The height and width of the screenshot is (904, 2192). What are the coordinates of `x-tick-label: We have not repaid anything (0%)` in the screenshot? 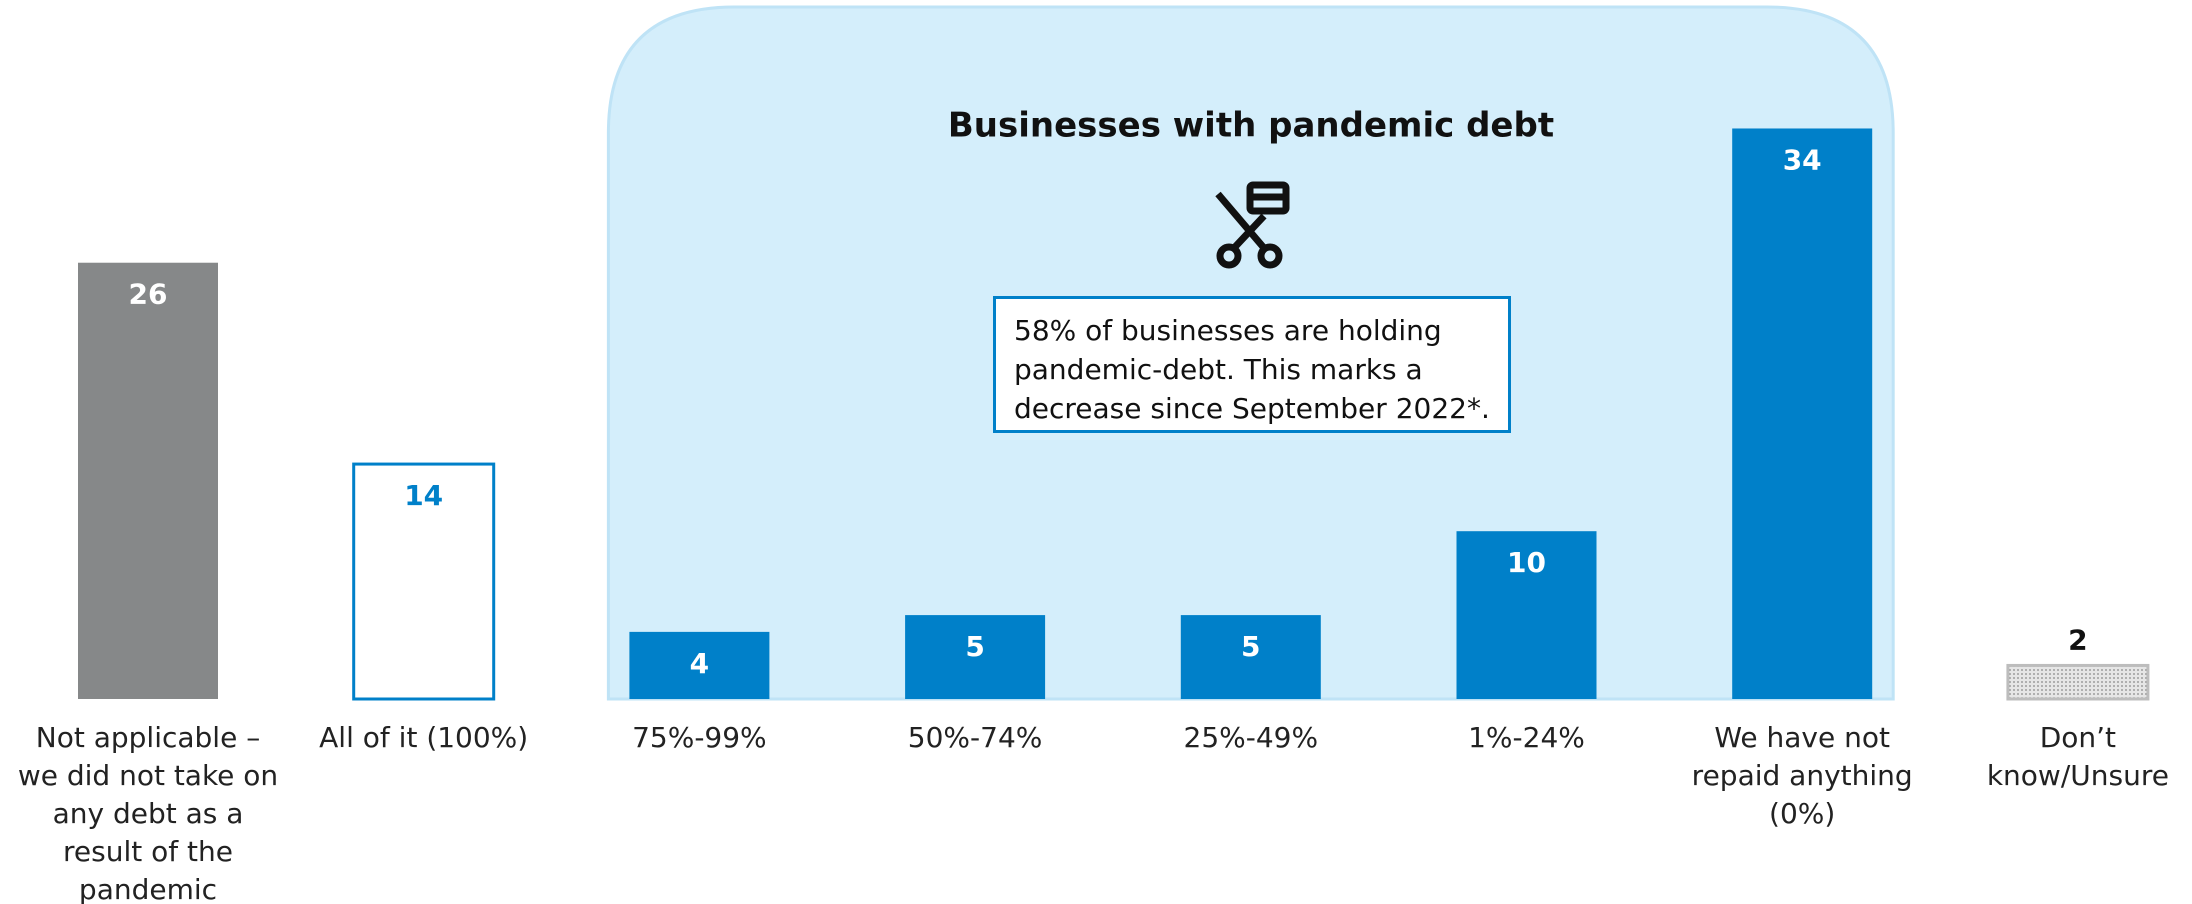 It's located at (1802, 775).